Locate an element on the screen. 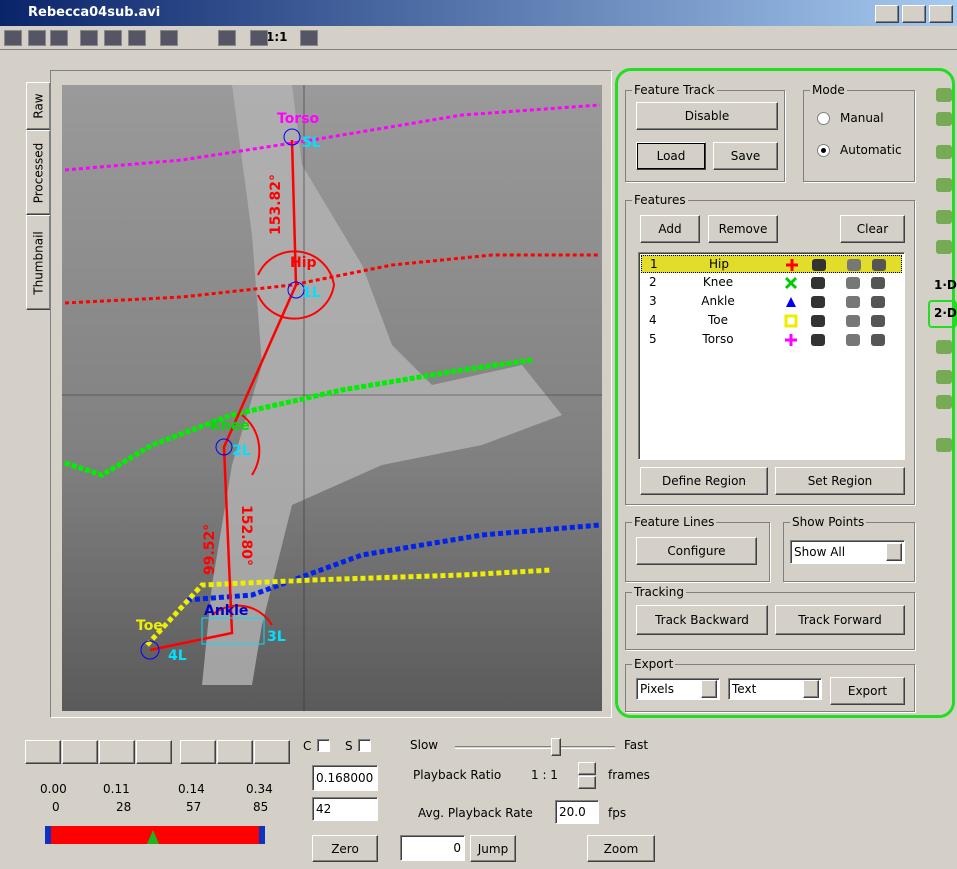  spin-up is located at coordinates (587, 768).